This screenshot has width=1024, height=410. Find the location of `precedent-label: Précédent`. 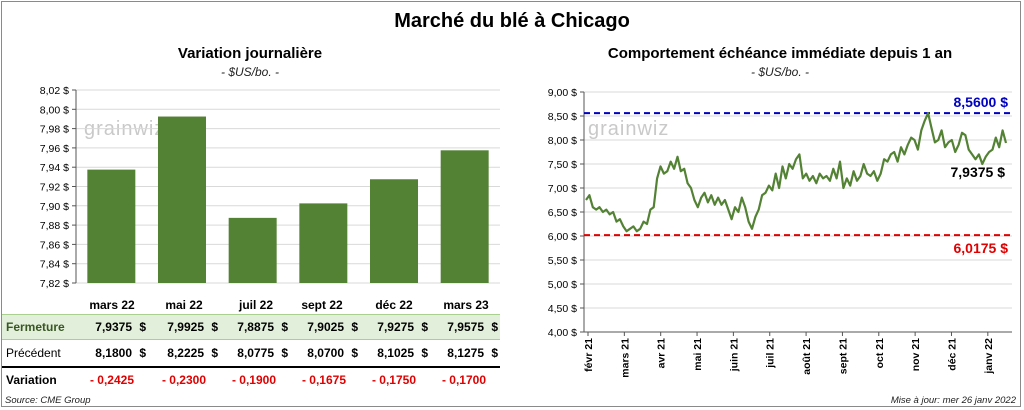

precedent-label: Précédent is located at coordinates (33, 353).